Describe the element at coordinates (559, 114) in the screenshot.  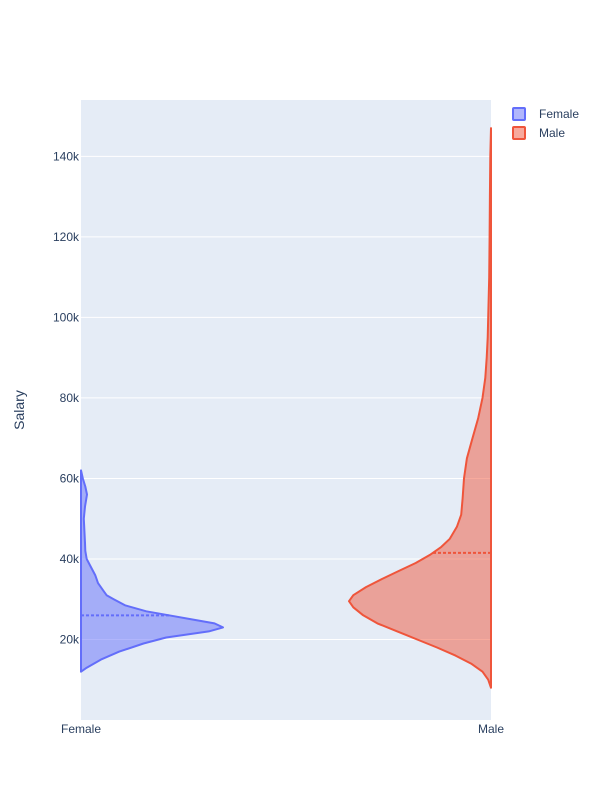
I see `legend-label-female: Female` at that location.